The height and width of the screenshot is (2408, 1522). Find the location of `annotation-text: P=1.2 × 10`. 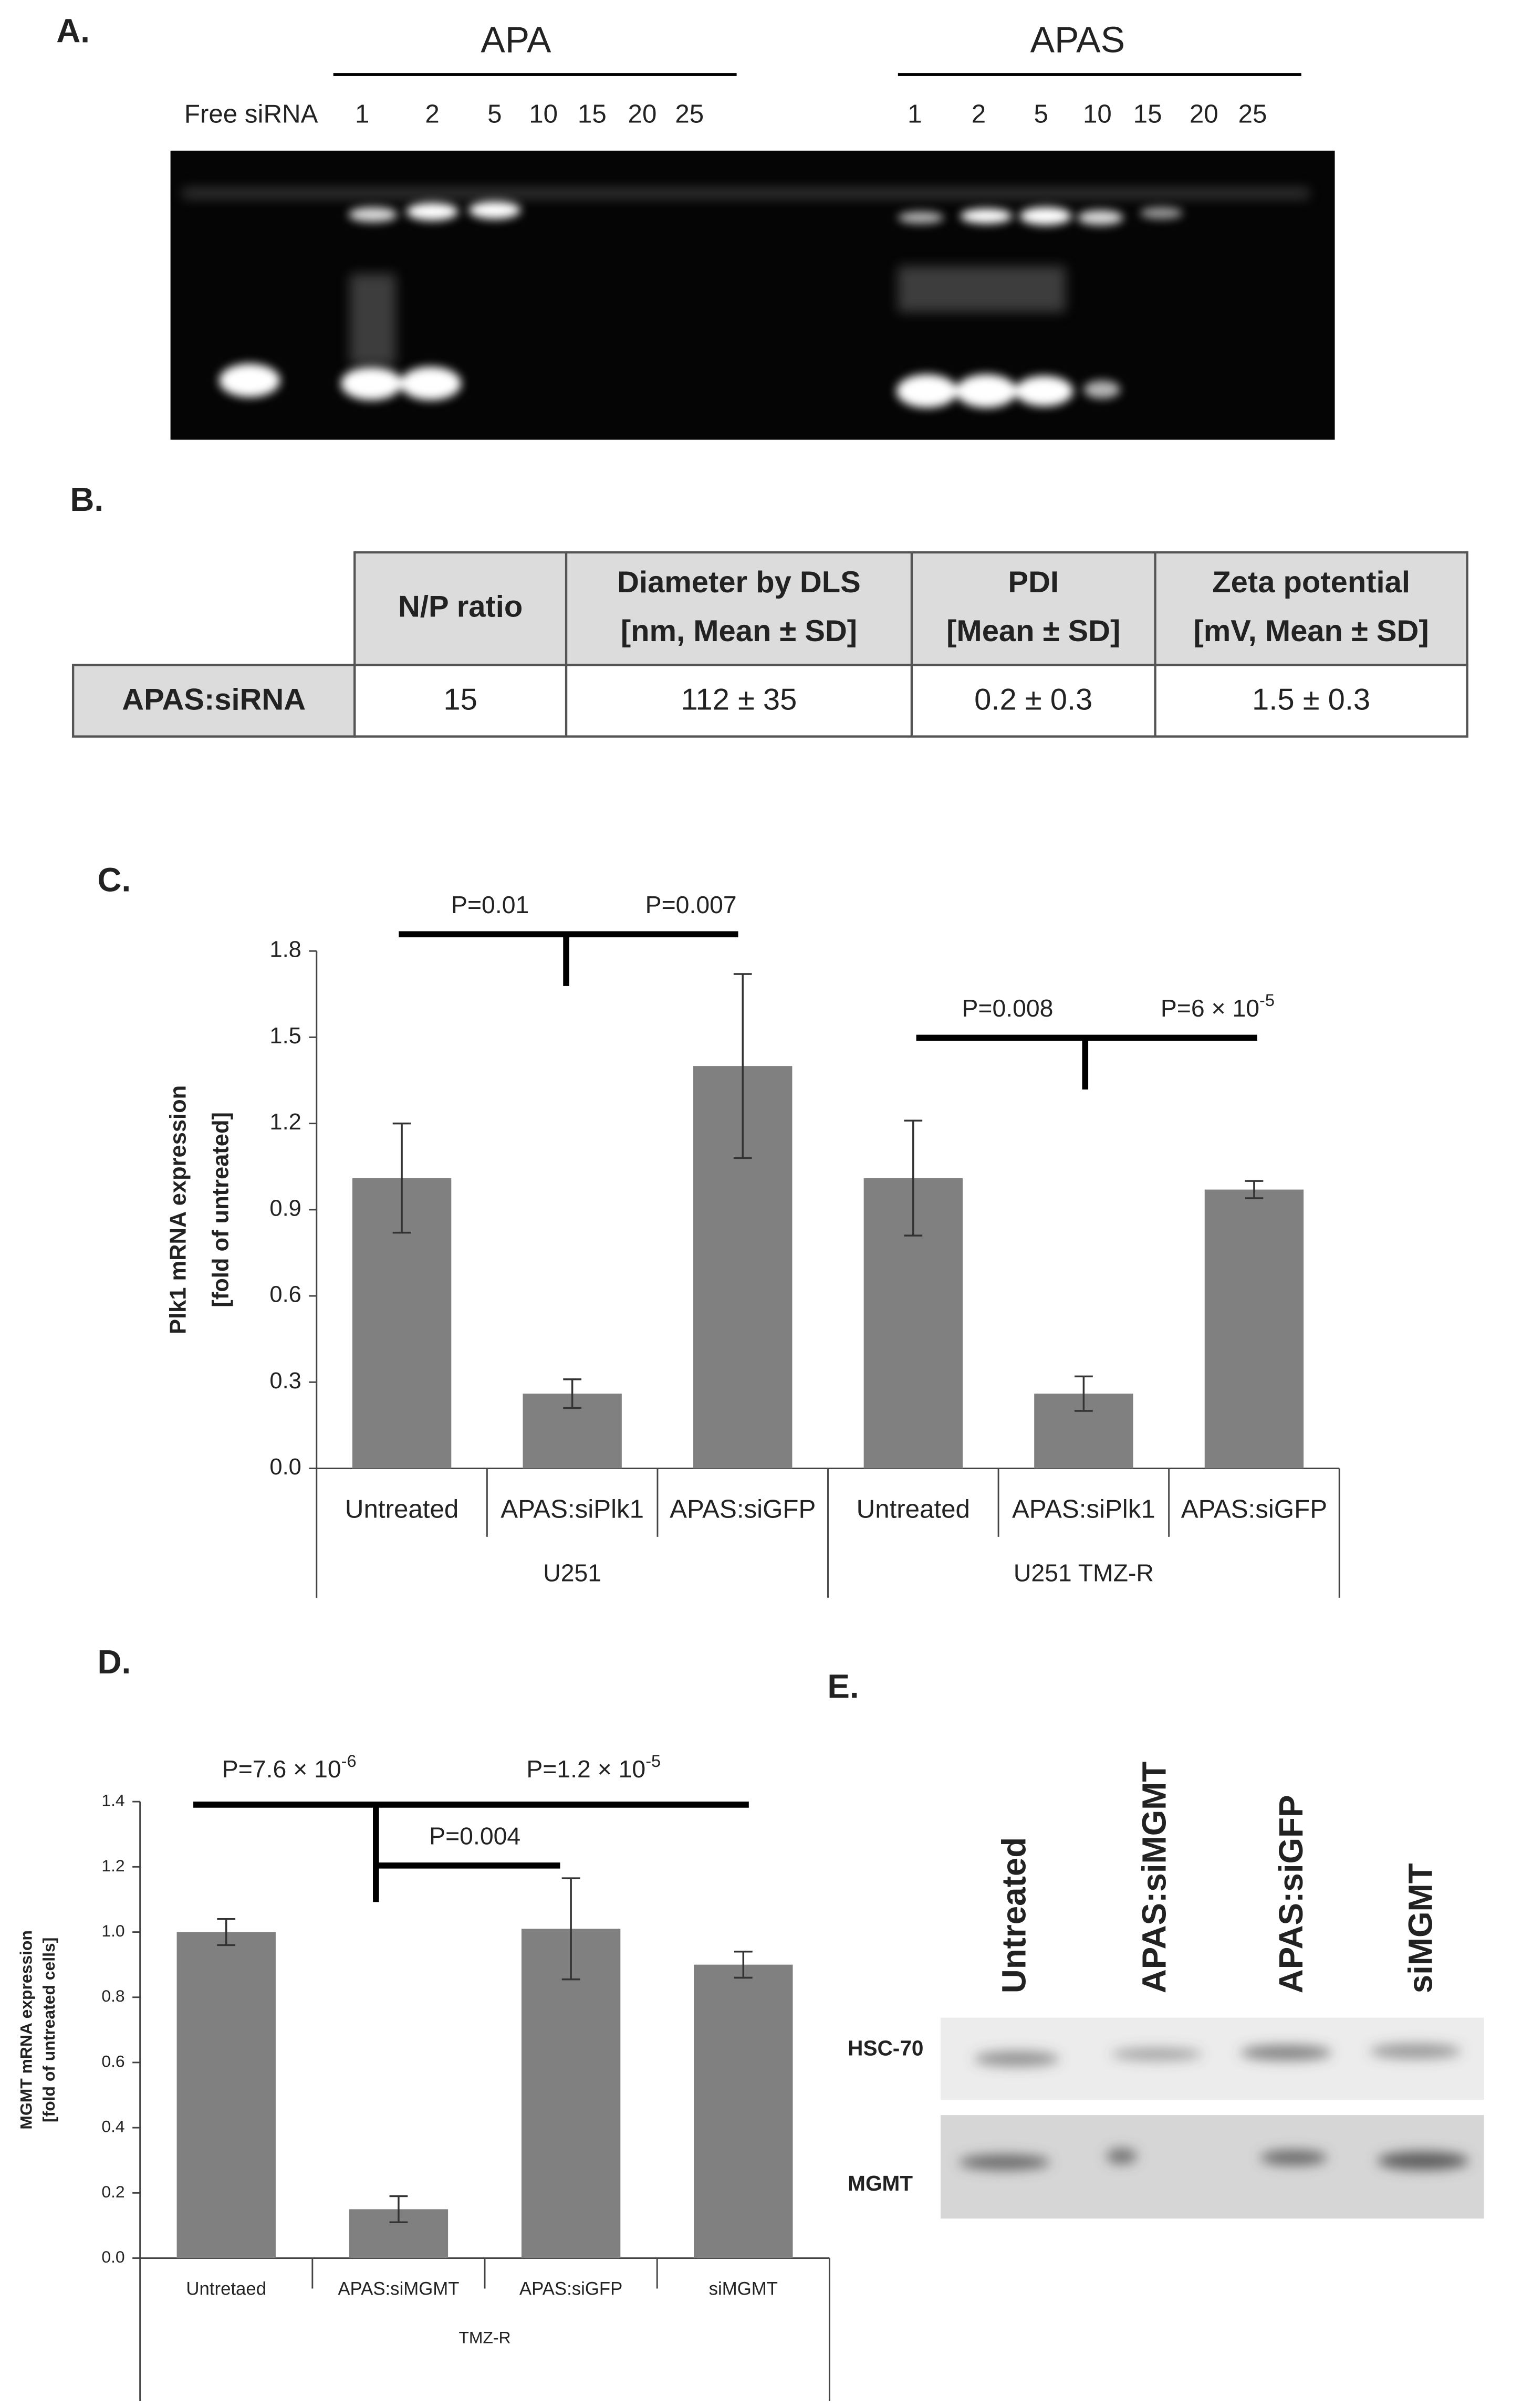

annotation-text: P=1.2 × 10 is located at coordinates (585, 1769).